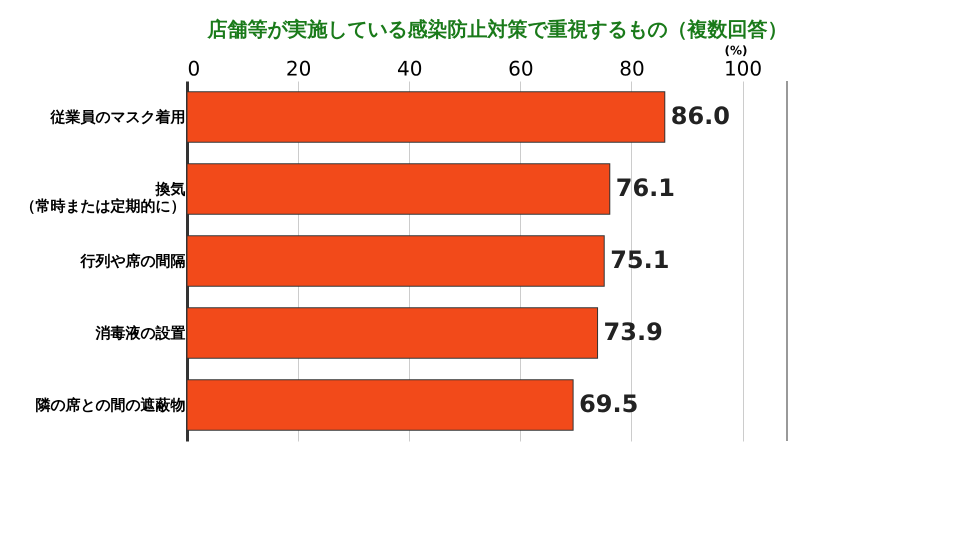  What do you see at coordinates (497, 29) in the screenshot?
I see `chart-title: 店舗等が実施している感染防止対策で重視するもの（複数回答）` at bounding box center [497, 29].